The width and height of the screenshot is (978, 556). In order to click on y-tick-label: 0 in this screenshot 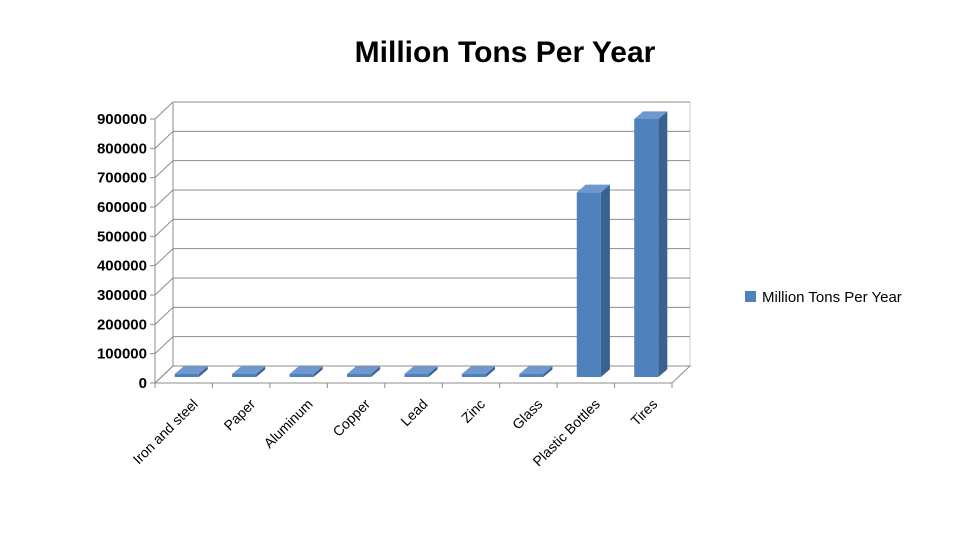, I will do `click(143, 383)`.